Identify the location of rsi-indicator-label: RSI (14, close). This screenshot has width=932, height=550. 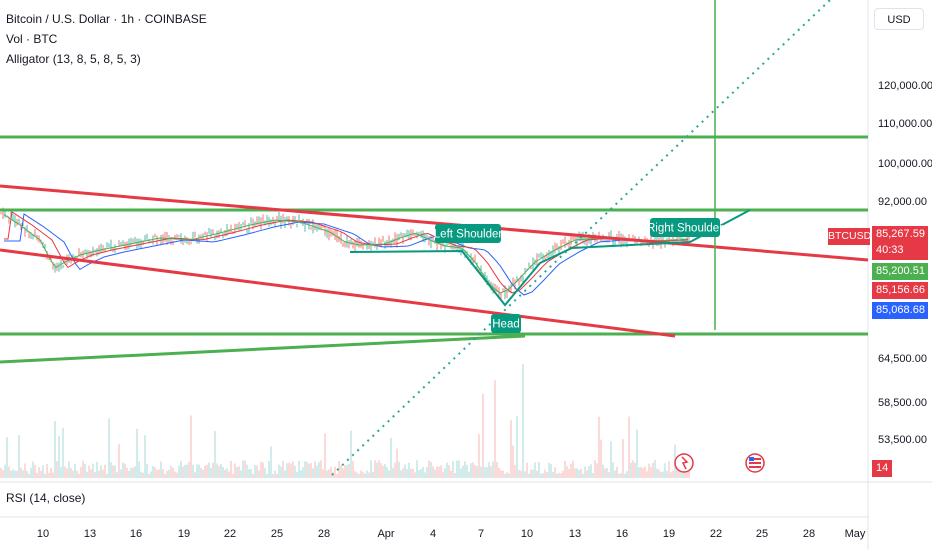
(46, 498).